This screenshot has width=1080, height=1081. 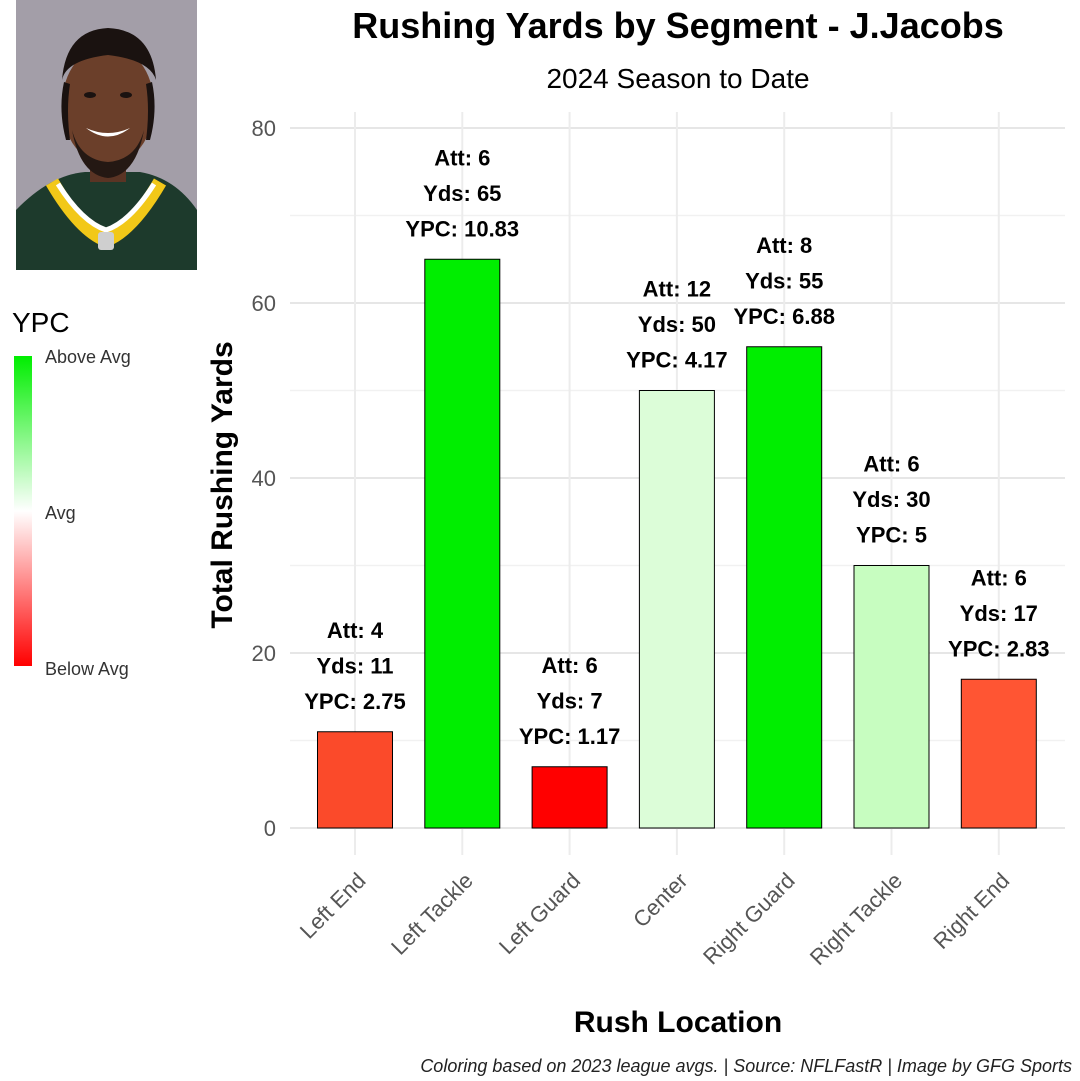 What do you see at coordinates (677, 360) in the screenshot?
I see `bar-data-label: YPC: 4.17` at bounding box center [677, 360].